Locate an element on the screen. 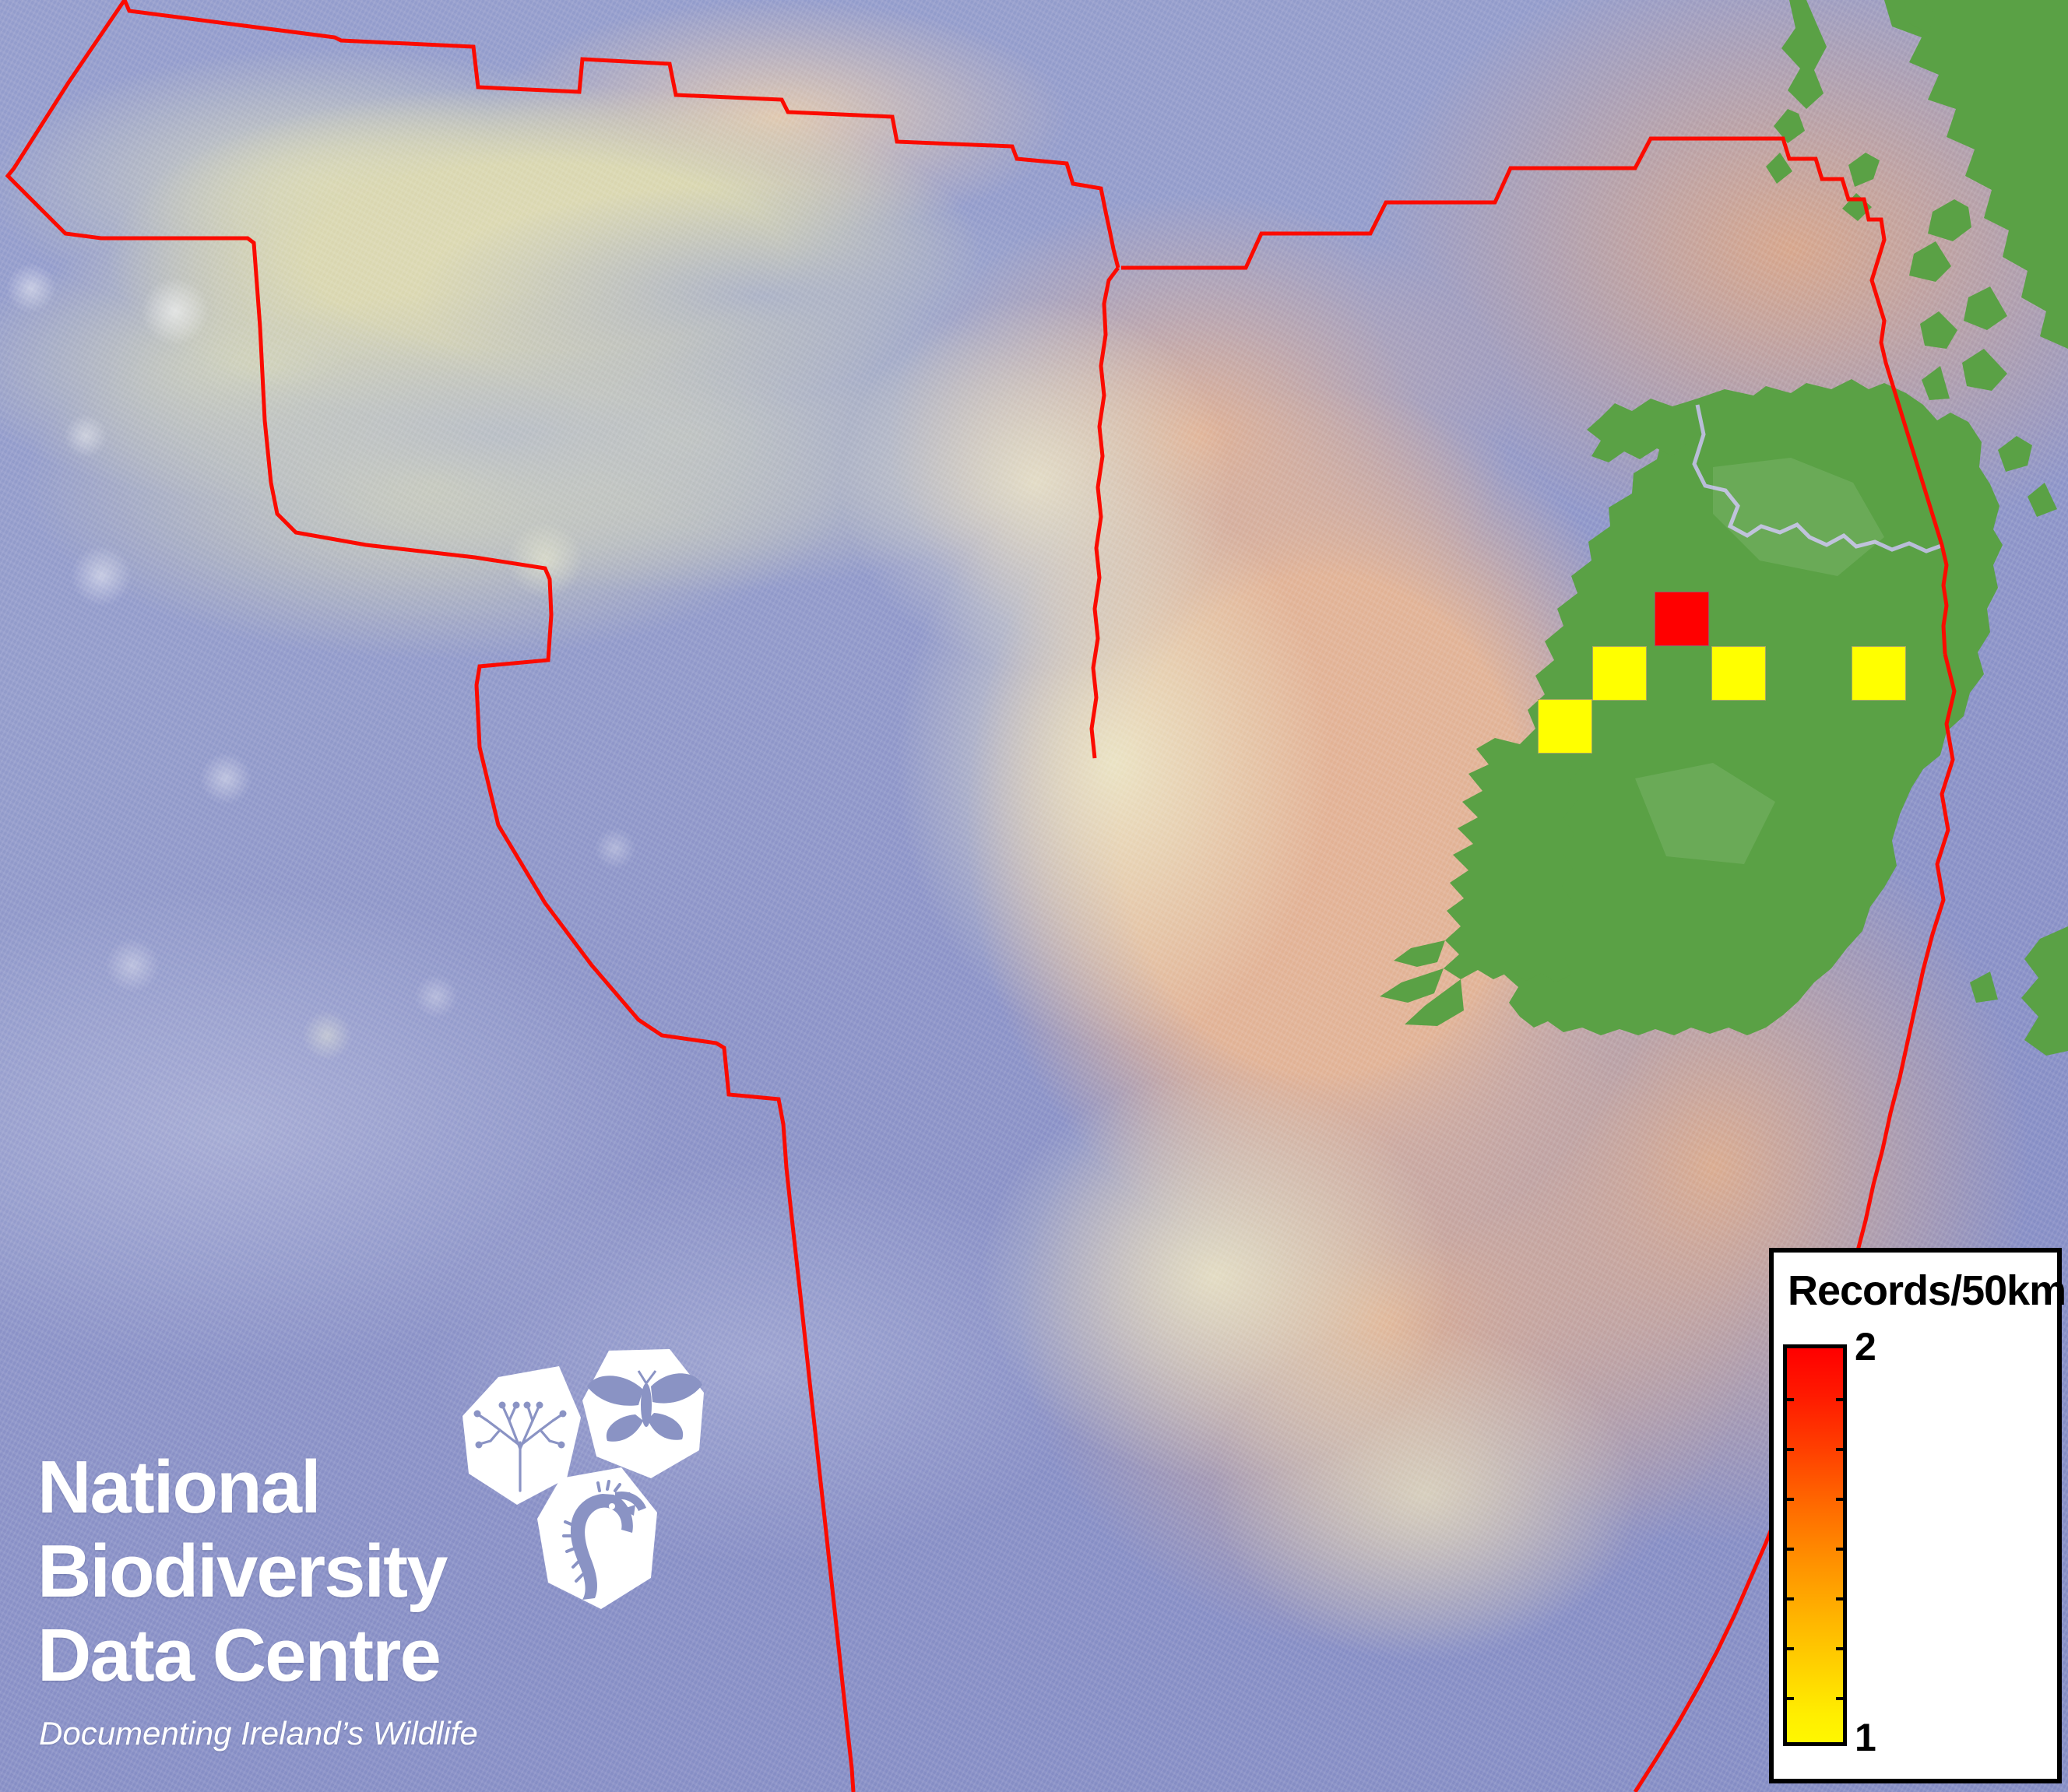  plant-hexagon-icon is located at coordinates (521, 1435).